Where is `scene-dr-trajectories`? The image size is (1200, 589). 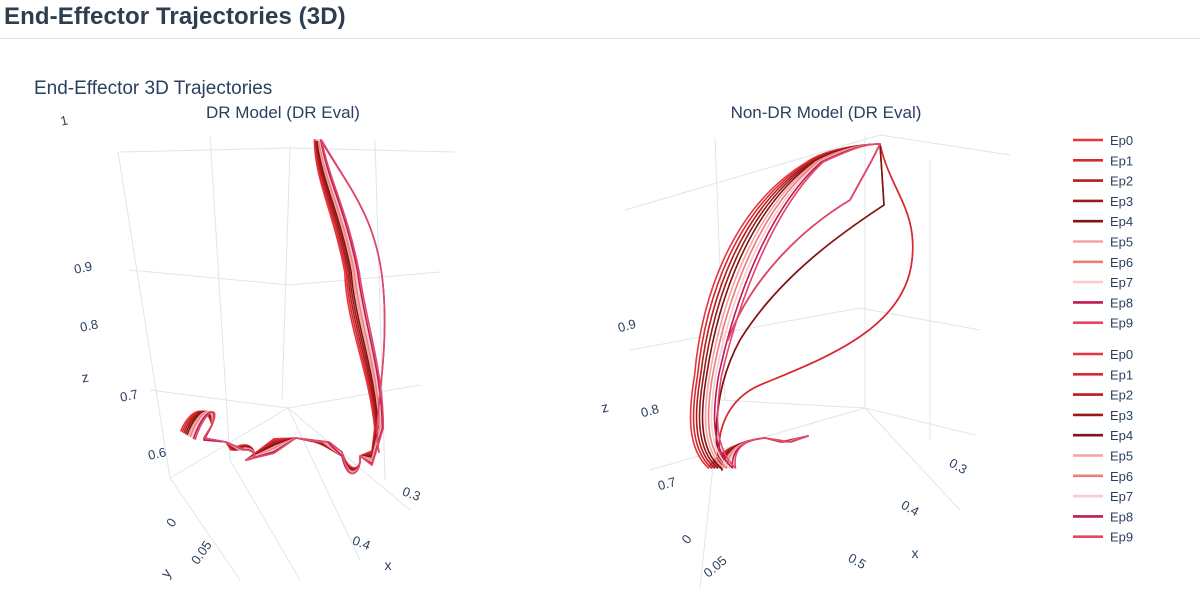 scene-dr-trajectories is located at coordinates (283, 307).